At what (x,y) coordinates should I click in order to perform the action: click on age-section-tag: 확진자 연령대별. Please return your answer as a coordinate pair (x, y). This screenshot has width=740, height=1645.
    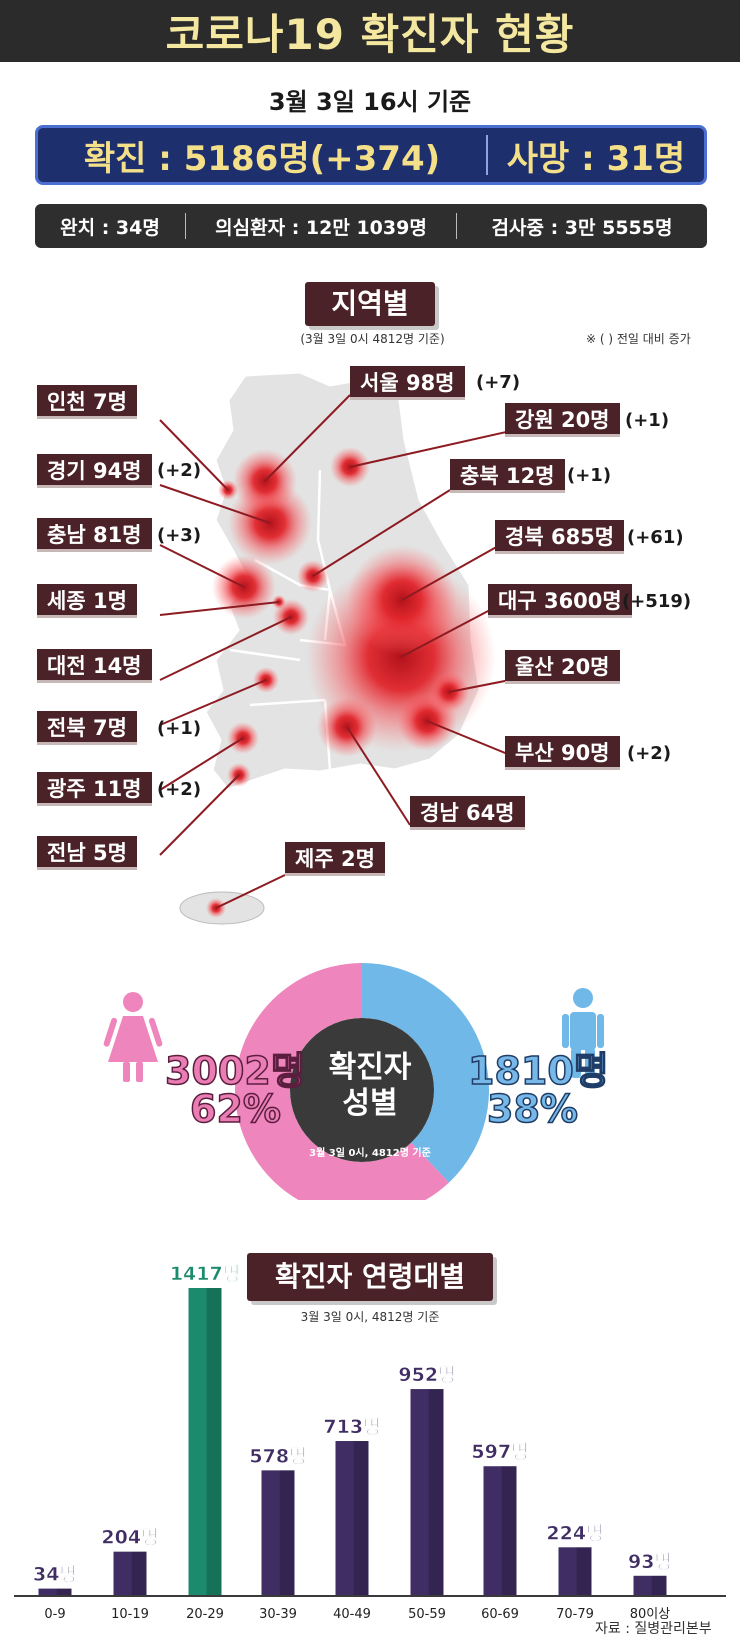
    Looking at the image, I should click on (370, 1277).